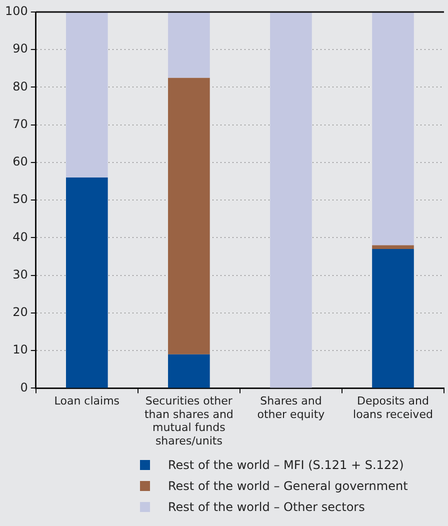 The image size is (448, 526). Describe the element at coordinates (266, 507) in the screenshot. I see `legend-label: Rest of the world – Other sectors` at that location.